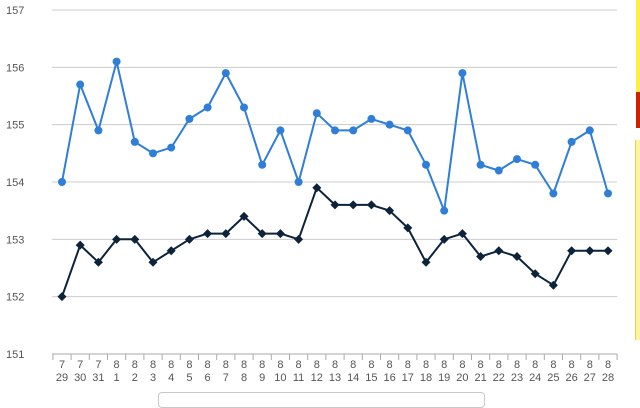 This screenshot has height=408, width=640. Describe the element at coordinates (608, 371) in the screenshot. I see `x-tick-label: 8 28` at that location.